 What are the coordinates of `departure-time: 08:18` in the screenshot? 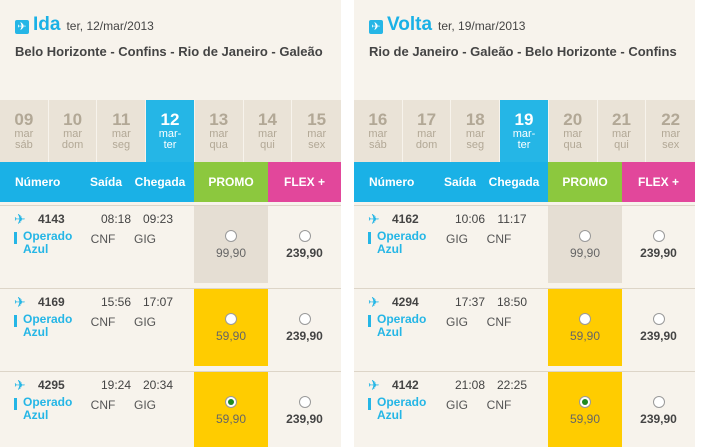 It's located at (116, 219).